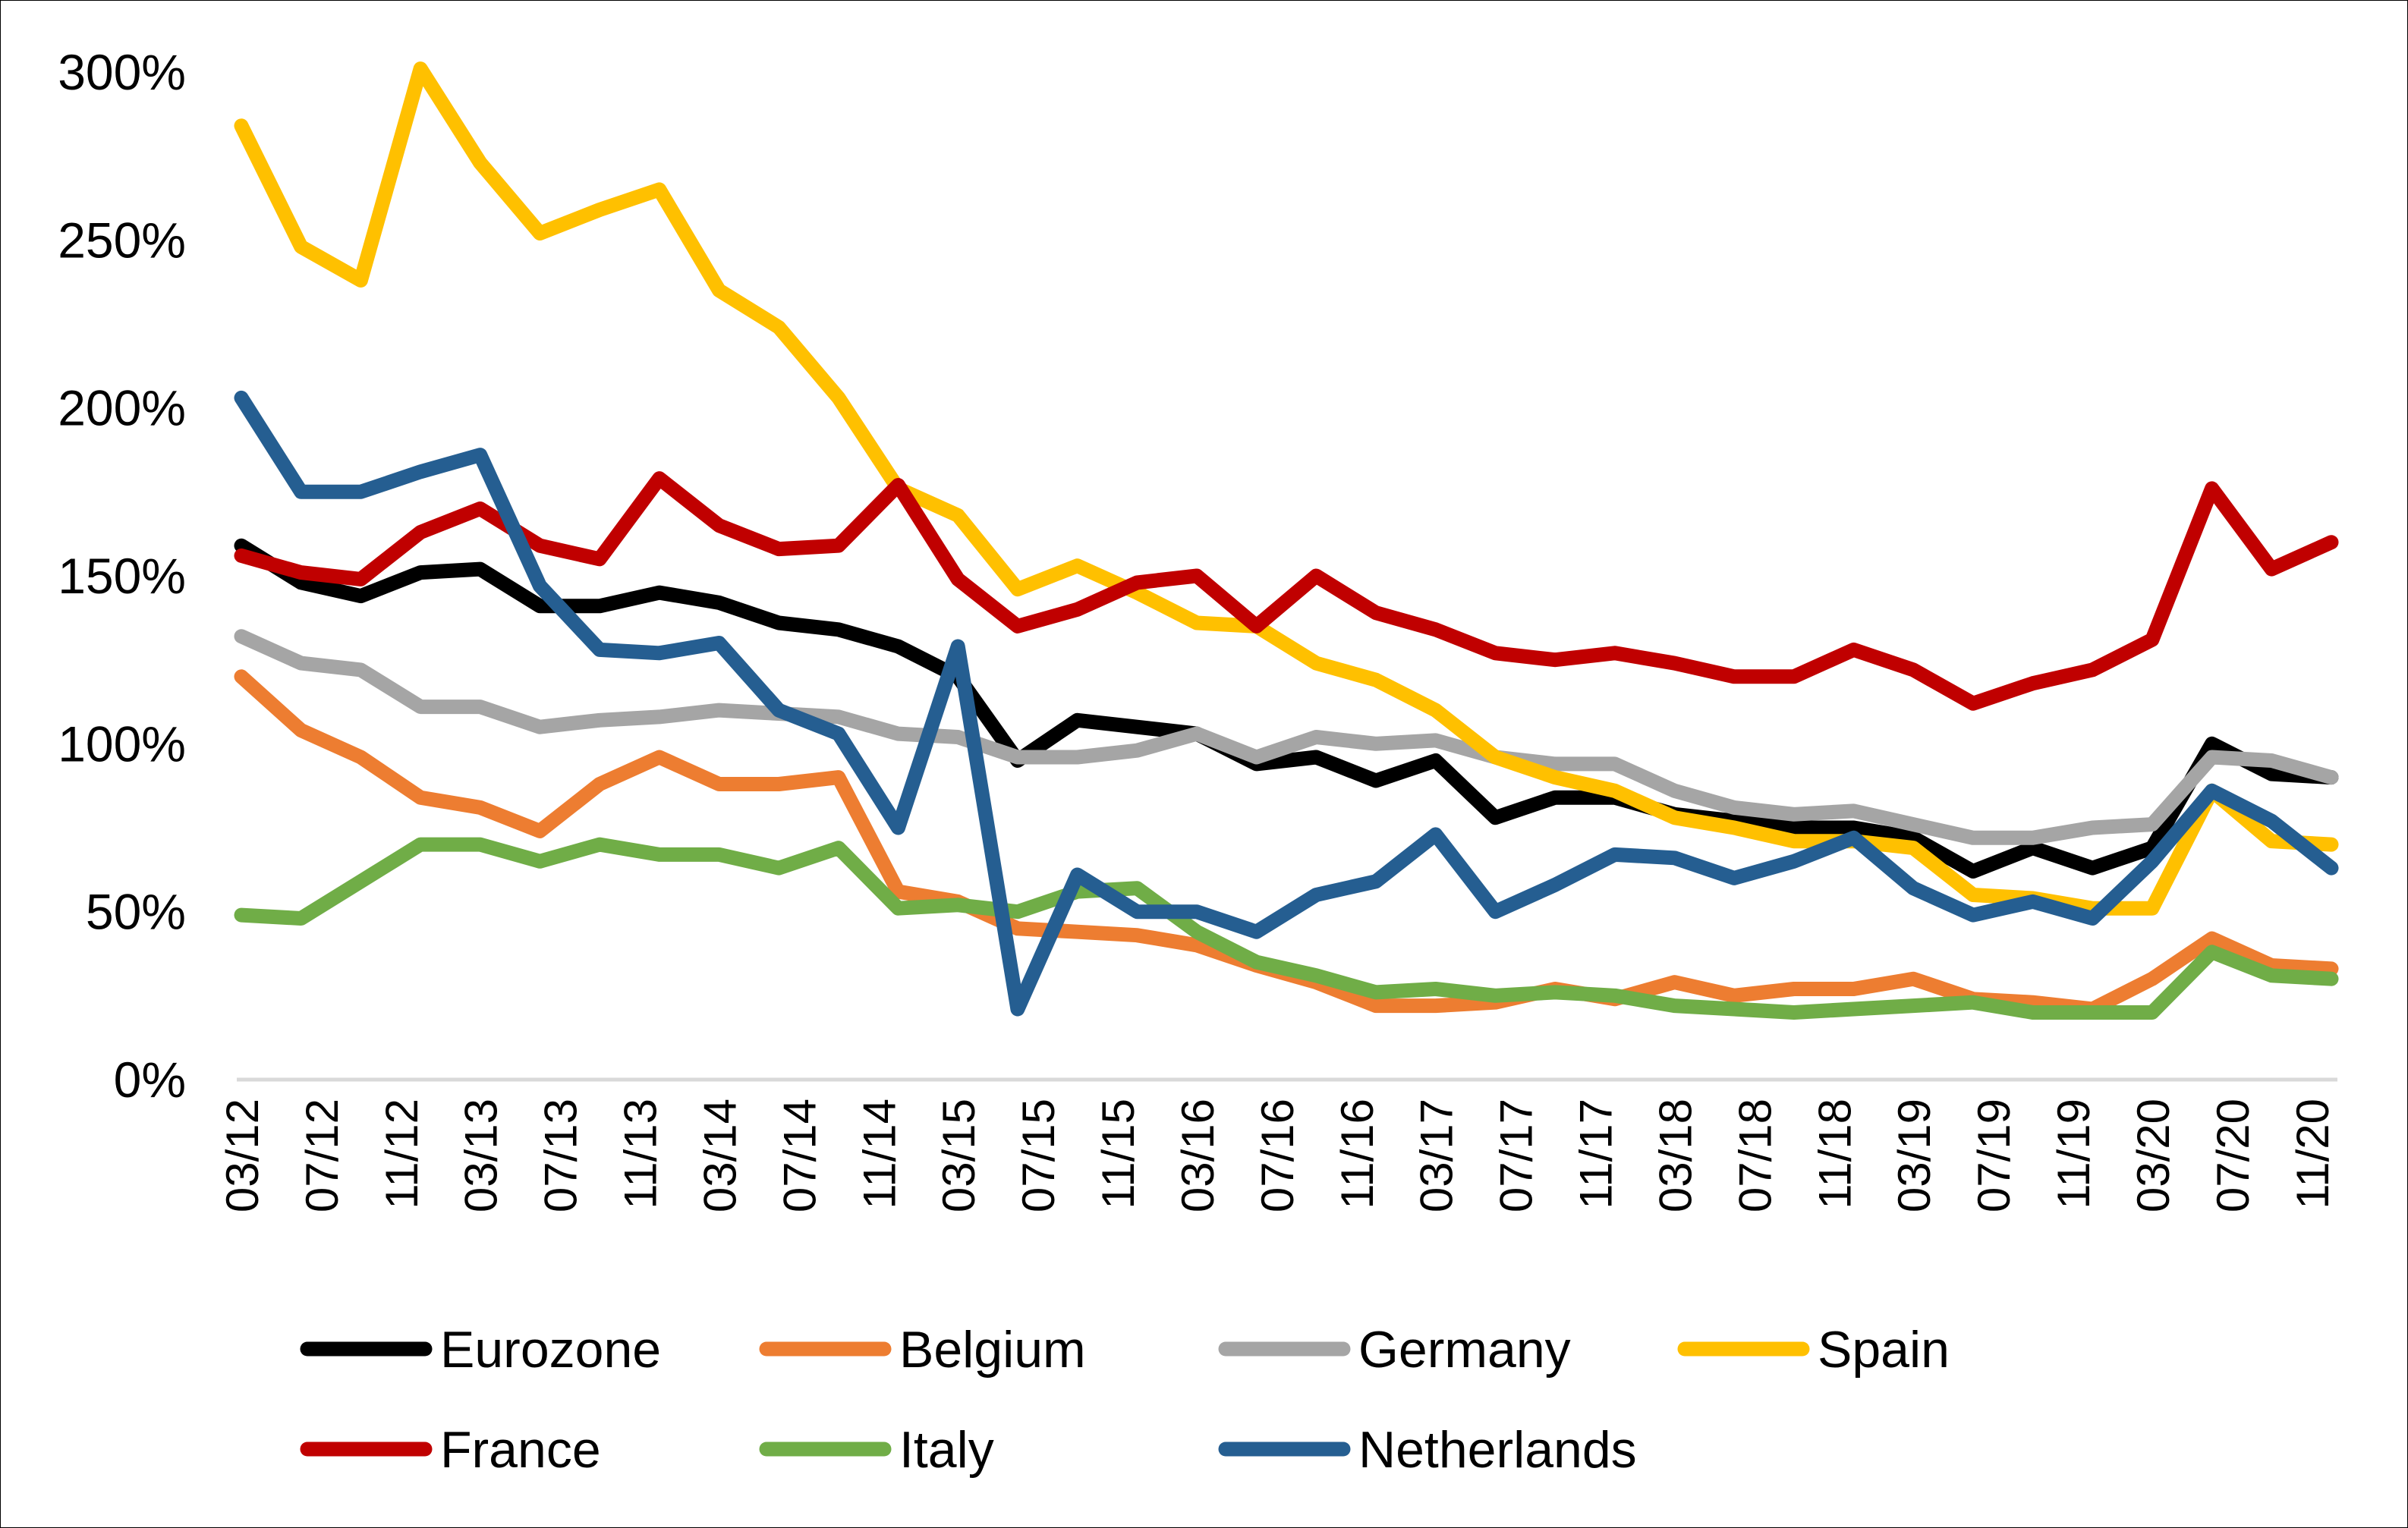 This screenshot has height=1528, width=2408. Describe the element at coordinates (946, 1450) in the screenshot. I see `legend-label: Italy` at that location.